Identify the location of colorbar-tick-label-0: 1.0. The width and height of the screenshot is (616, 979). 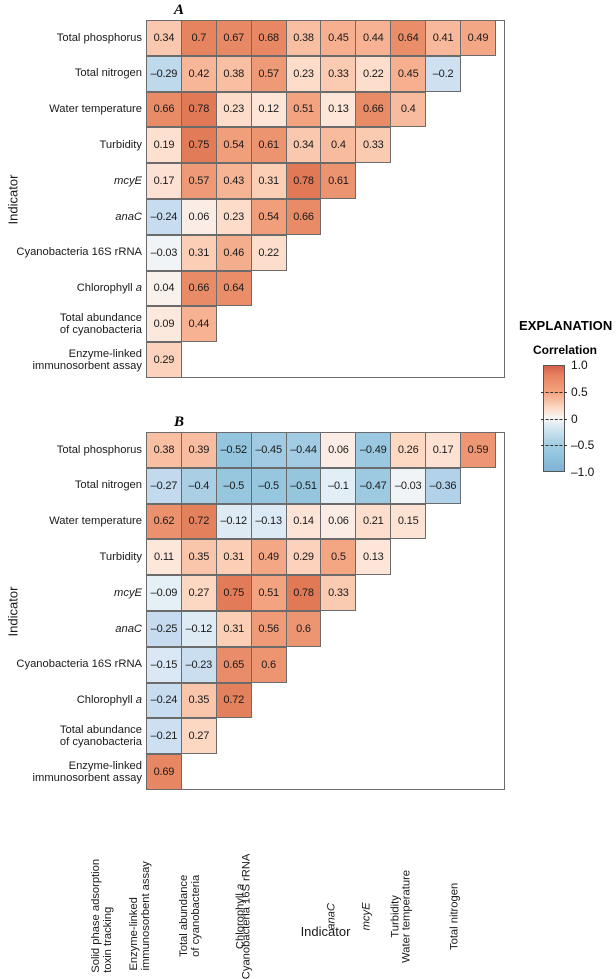
(579, 365).